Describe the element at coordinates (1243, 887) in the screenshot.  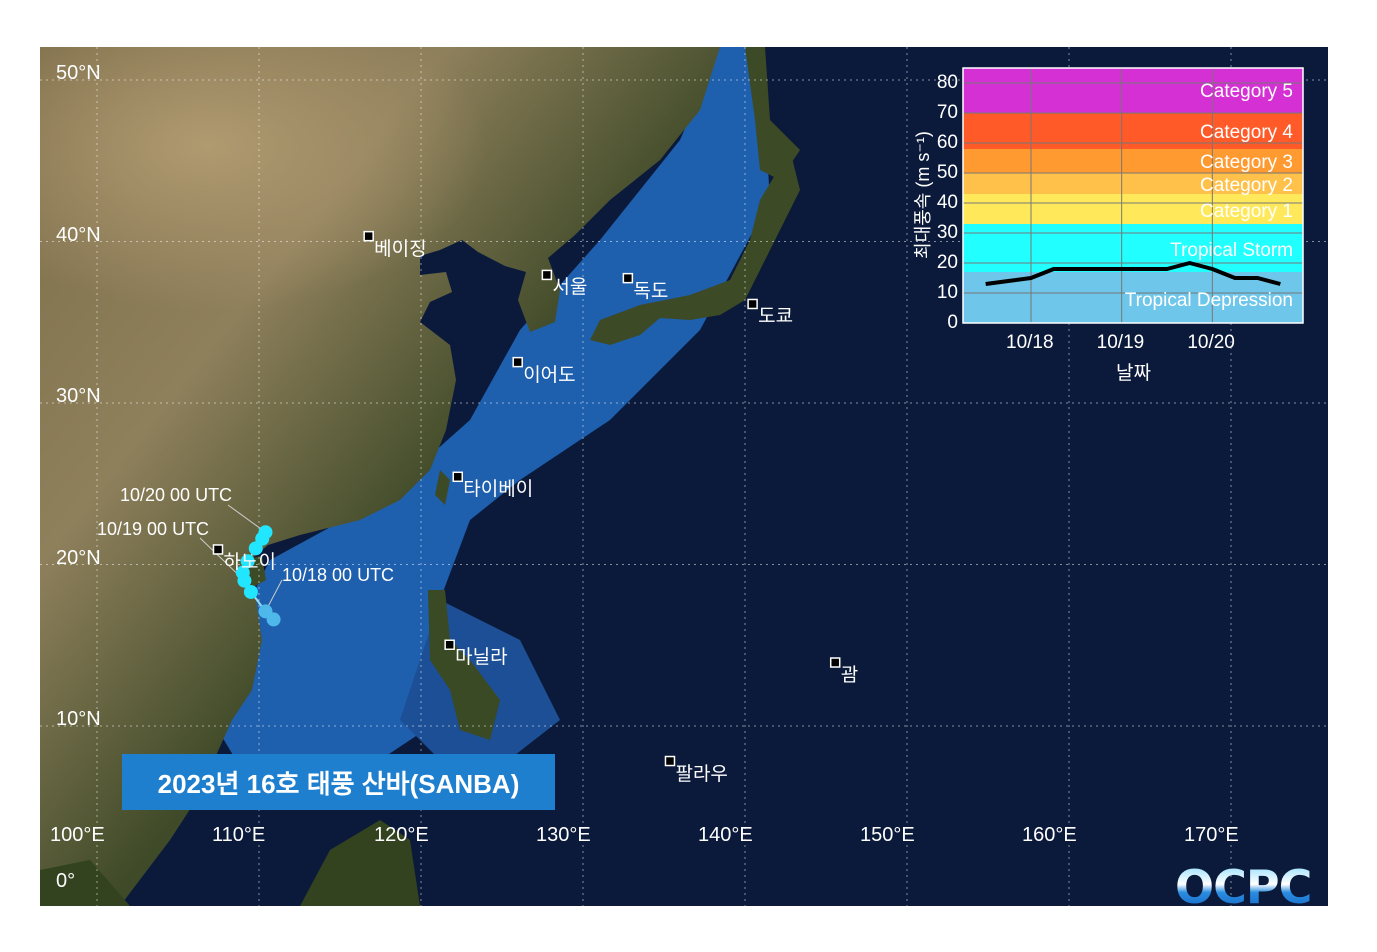
I see `ocpc-logo: OCPC` at that location.